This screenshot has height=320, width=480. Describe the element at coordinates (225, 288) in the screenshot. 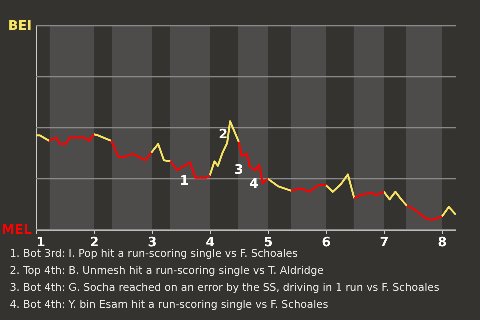

I see `text: 3. Bot 4th: G. Socha reached on an error by the SS, driving in 1 run vs F. Schoales` at that location.